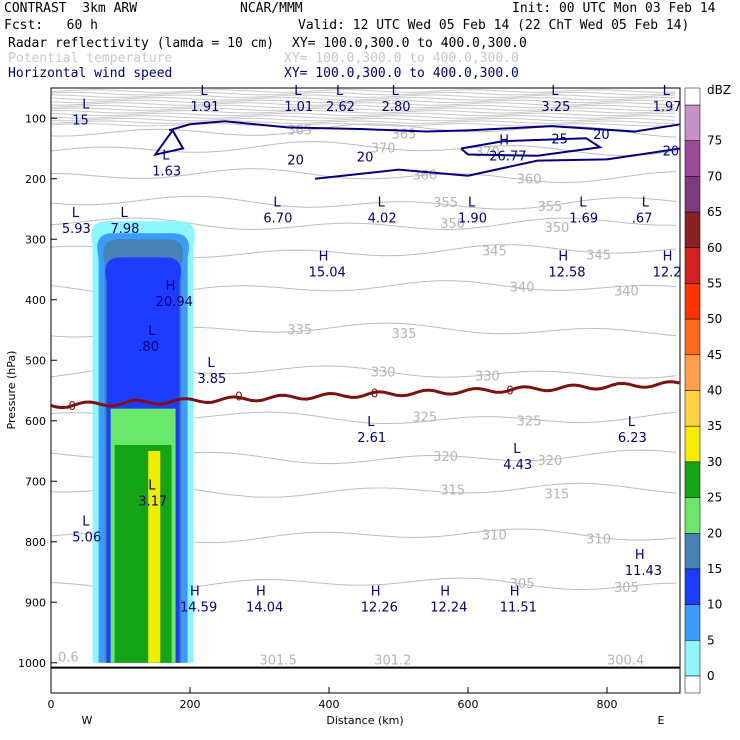 This screenshot has width=740, height=740. I want to click on extremum-value: 1.69, so click(583, 218).